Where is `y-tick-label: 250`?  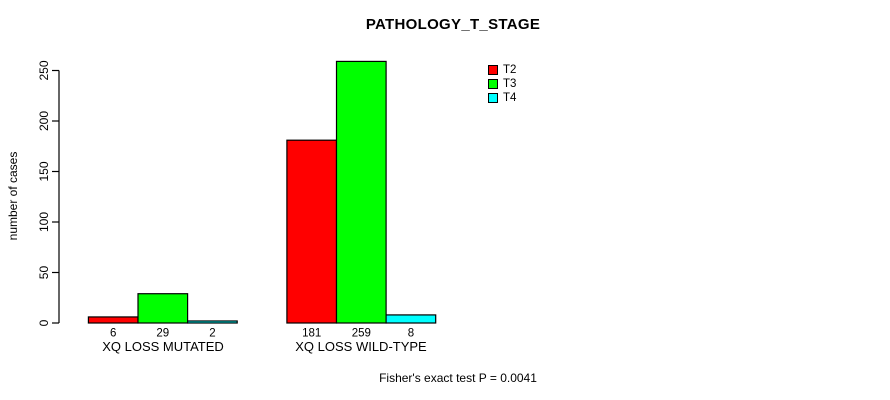 y-tick-label: 250 is located at coordinates (44, 70).